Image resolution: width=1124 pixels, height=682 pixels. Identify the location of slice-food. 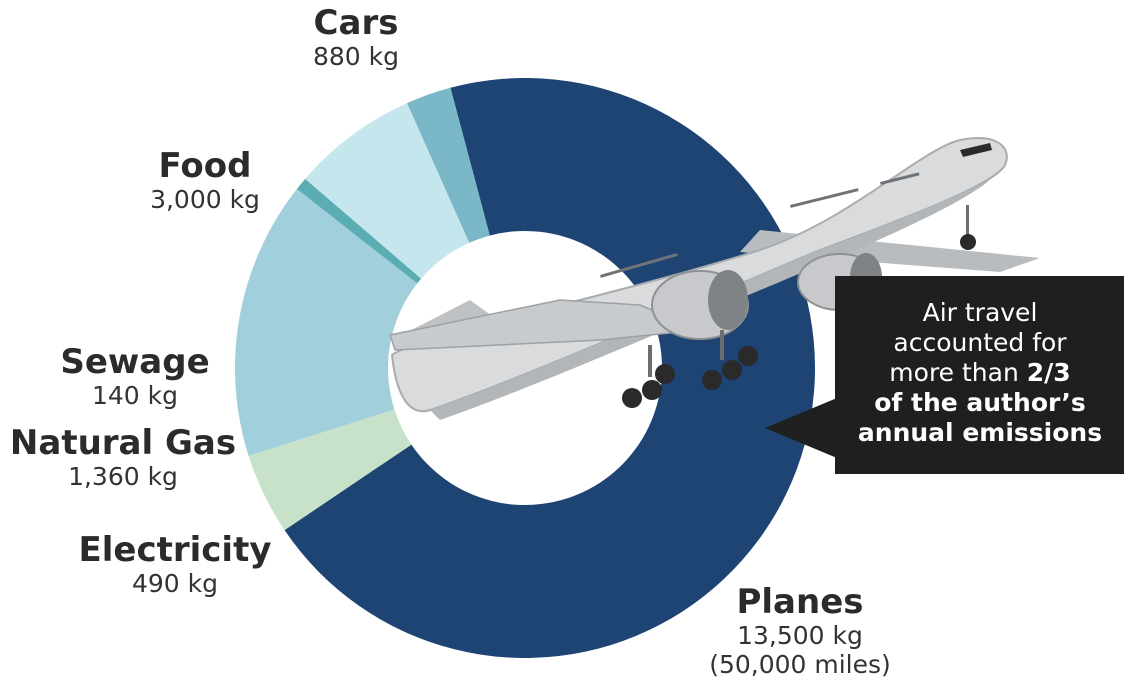
(326, 322).